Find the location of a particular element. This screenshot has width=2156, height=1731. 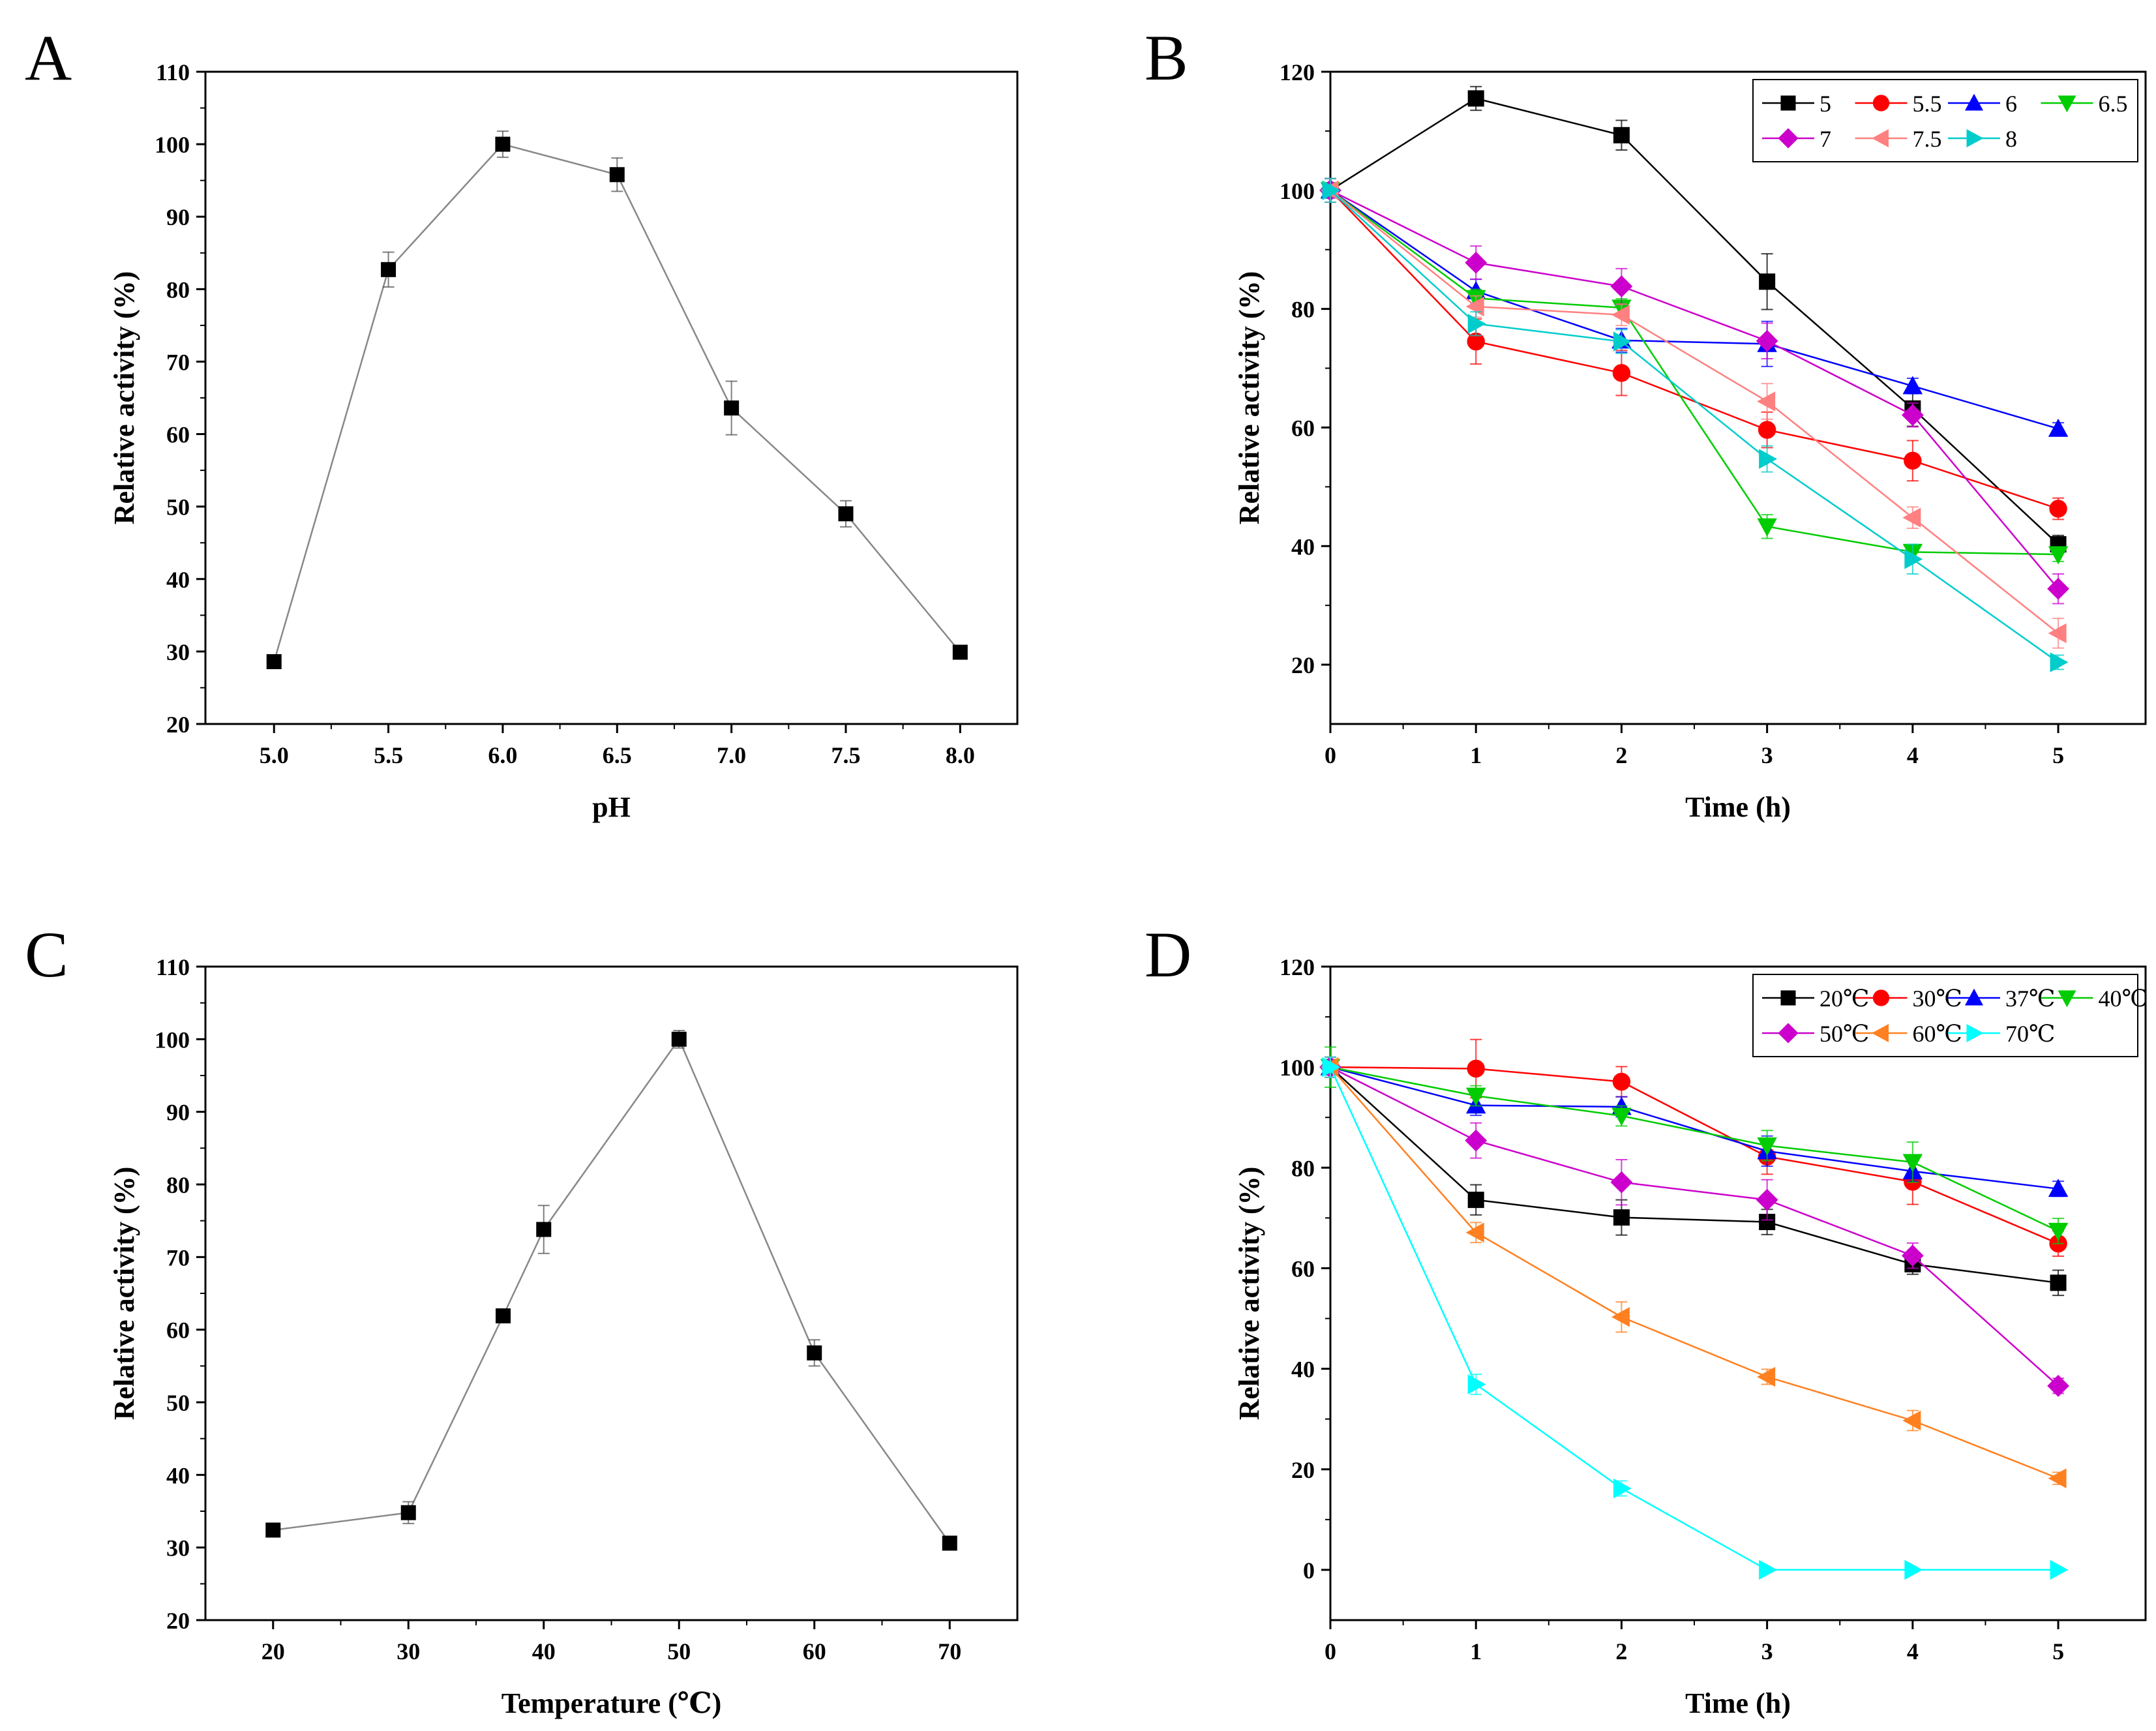

legend-label: 6.5 is located at coordinates (2113, 104).